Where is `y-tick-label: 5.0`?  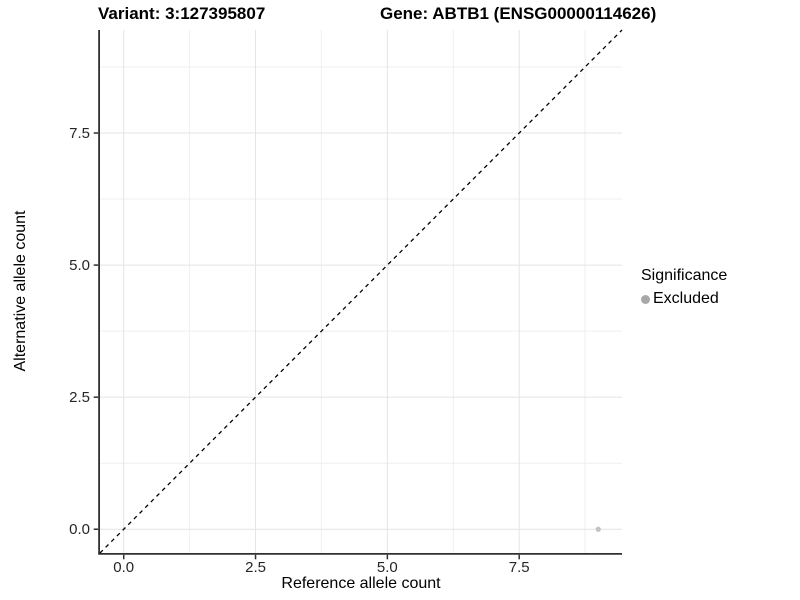
y-tick-label: 5.0 is located at coordinates (79, 265).